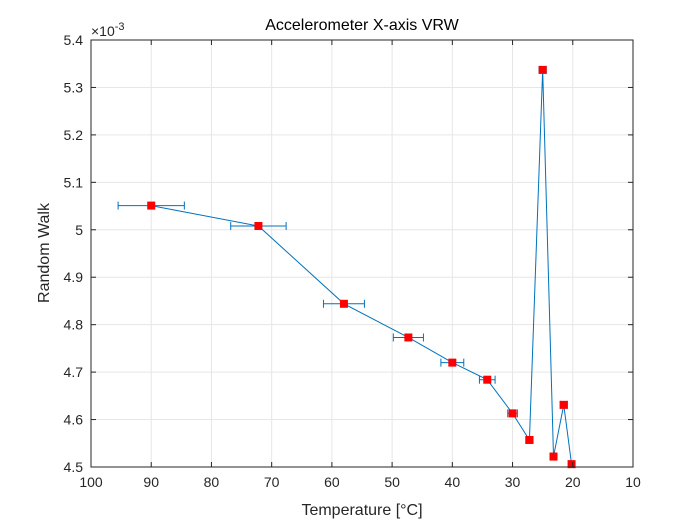 The width and height of the screenshot is (700, 525). Describe the element at coordinates (633, 482) in the screenshot. I see `x-tick-label: 10` at that location.